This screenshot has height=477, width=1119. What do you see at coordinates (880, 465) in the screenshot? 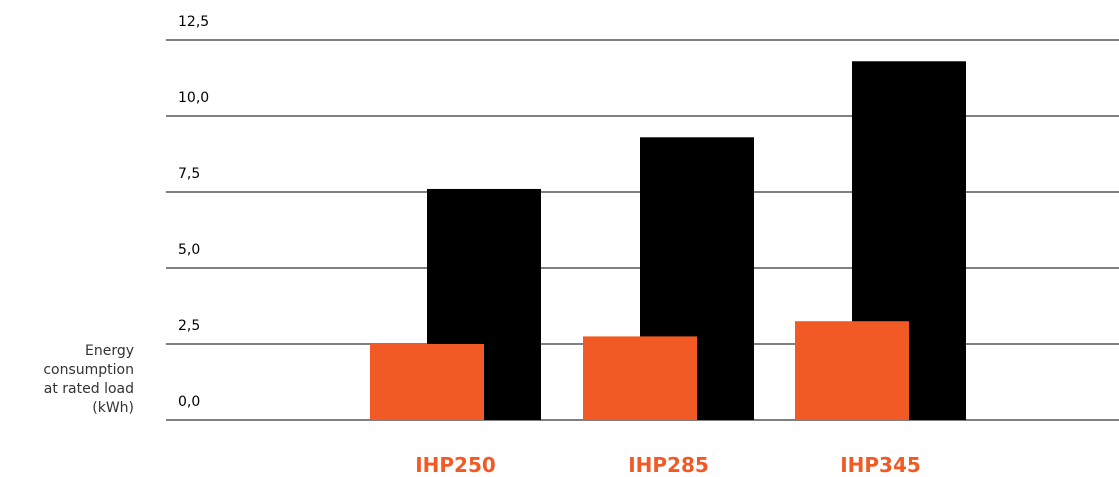
I see `category-label-ihp345: IHP345` at bounding box center [880, 465].